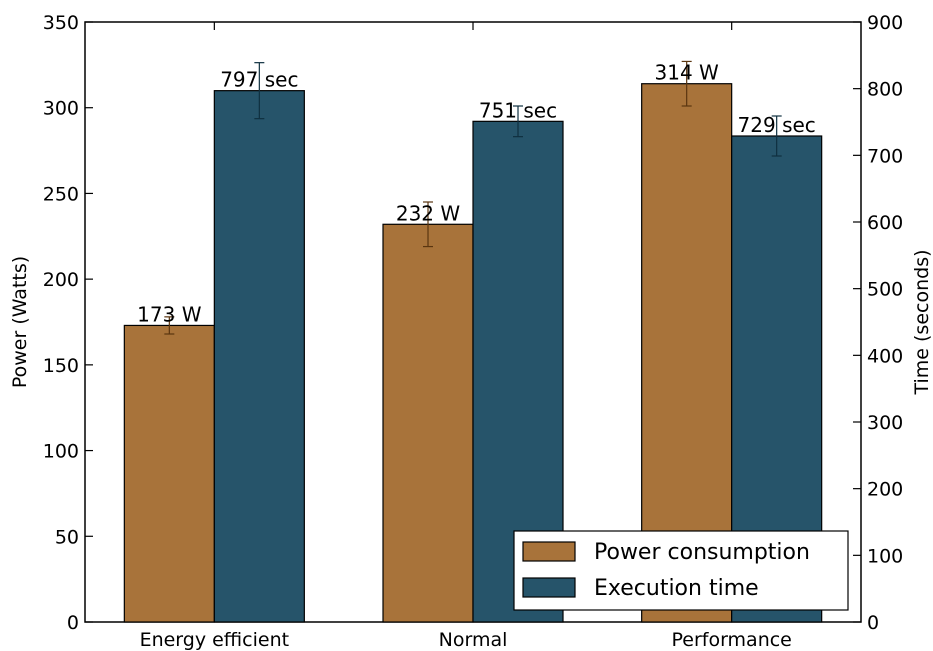 Image resolution: width=933 pixels, height=651 pixels. Describe the element at coordinates (922, 322) in the screenshot. I see `right-axis-label: Time (seconds)` at that location.